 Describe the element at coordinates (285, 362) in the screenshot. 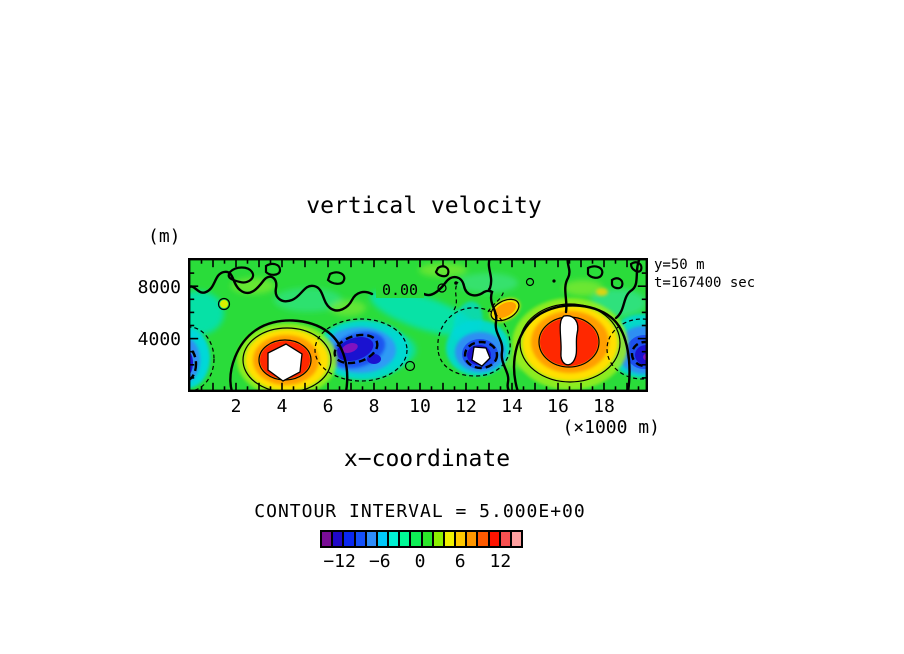

I see `white-core-x4` at that location.